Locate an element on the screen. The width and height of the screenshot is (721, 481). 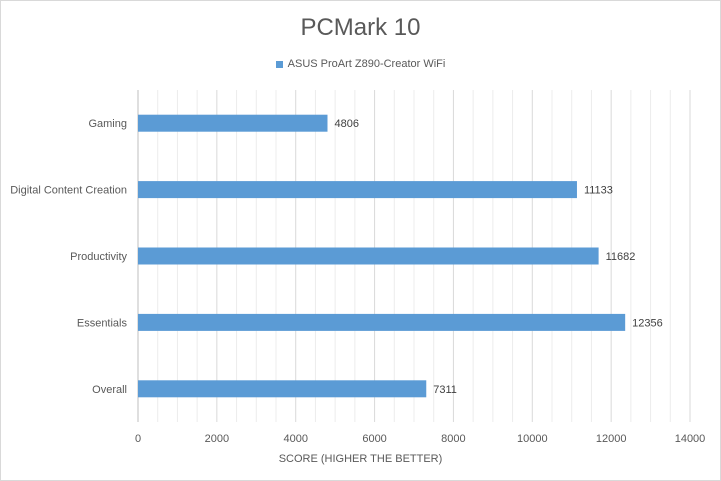
y-category-label: Gaming is located at coordinates (107, 124).